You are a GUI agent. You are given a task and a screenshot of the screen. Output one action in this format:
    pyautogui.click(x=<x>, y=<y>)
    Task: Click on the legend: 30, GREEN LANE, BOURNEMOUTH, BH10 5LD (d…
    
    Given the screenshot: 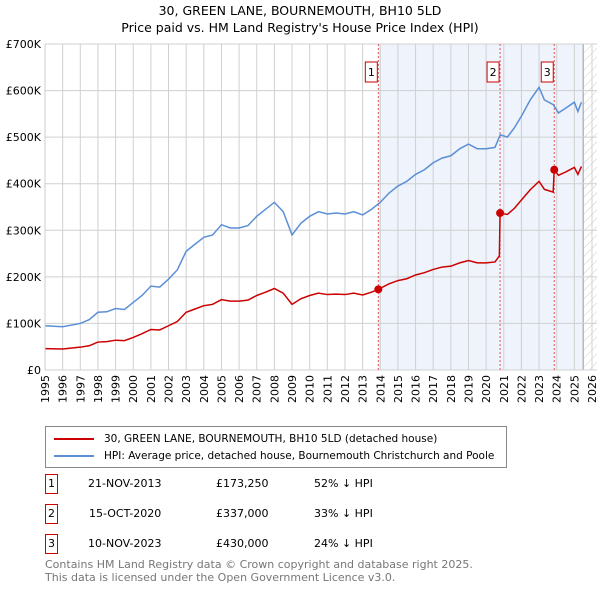 What is the action you would take?
    pyautogui.click(x=276, y=447)
    